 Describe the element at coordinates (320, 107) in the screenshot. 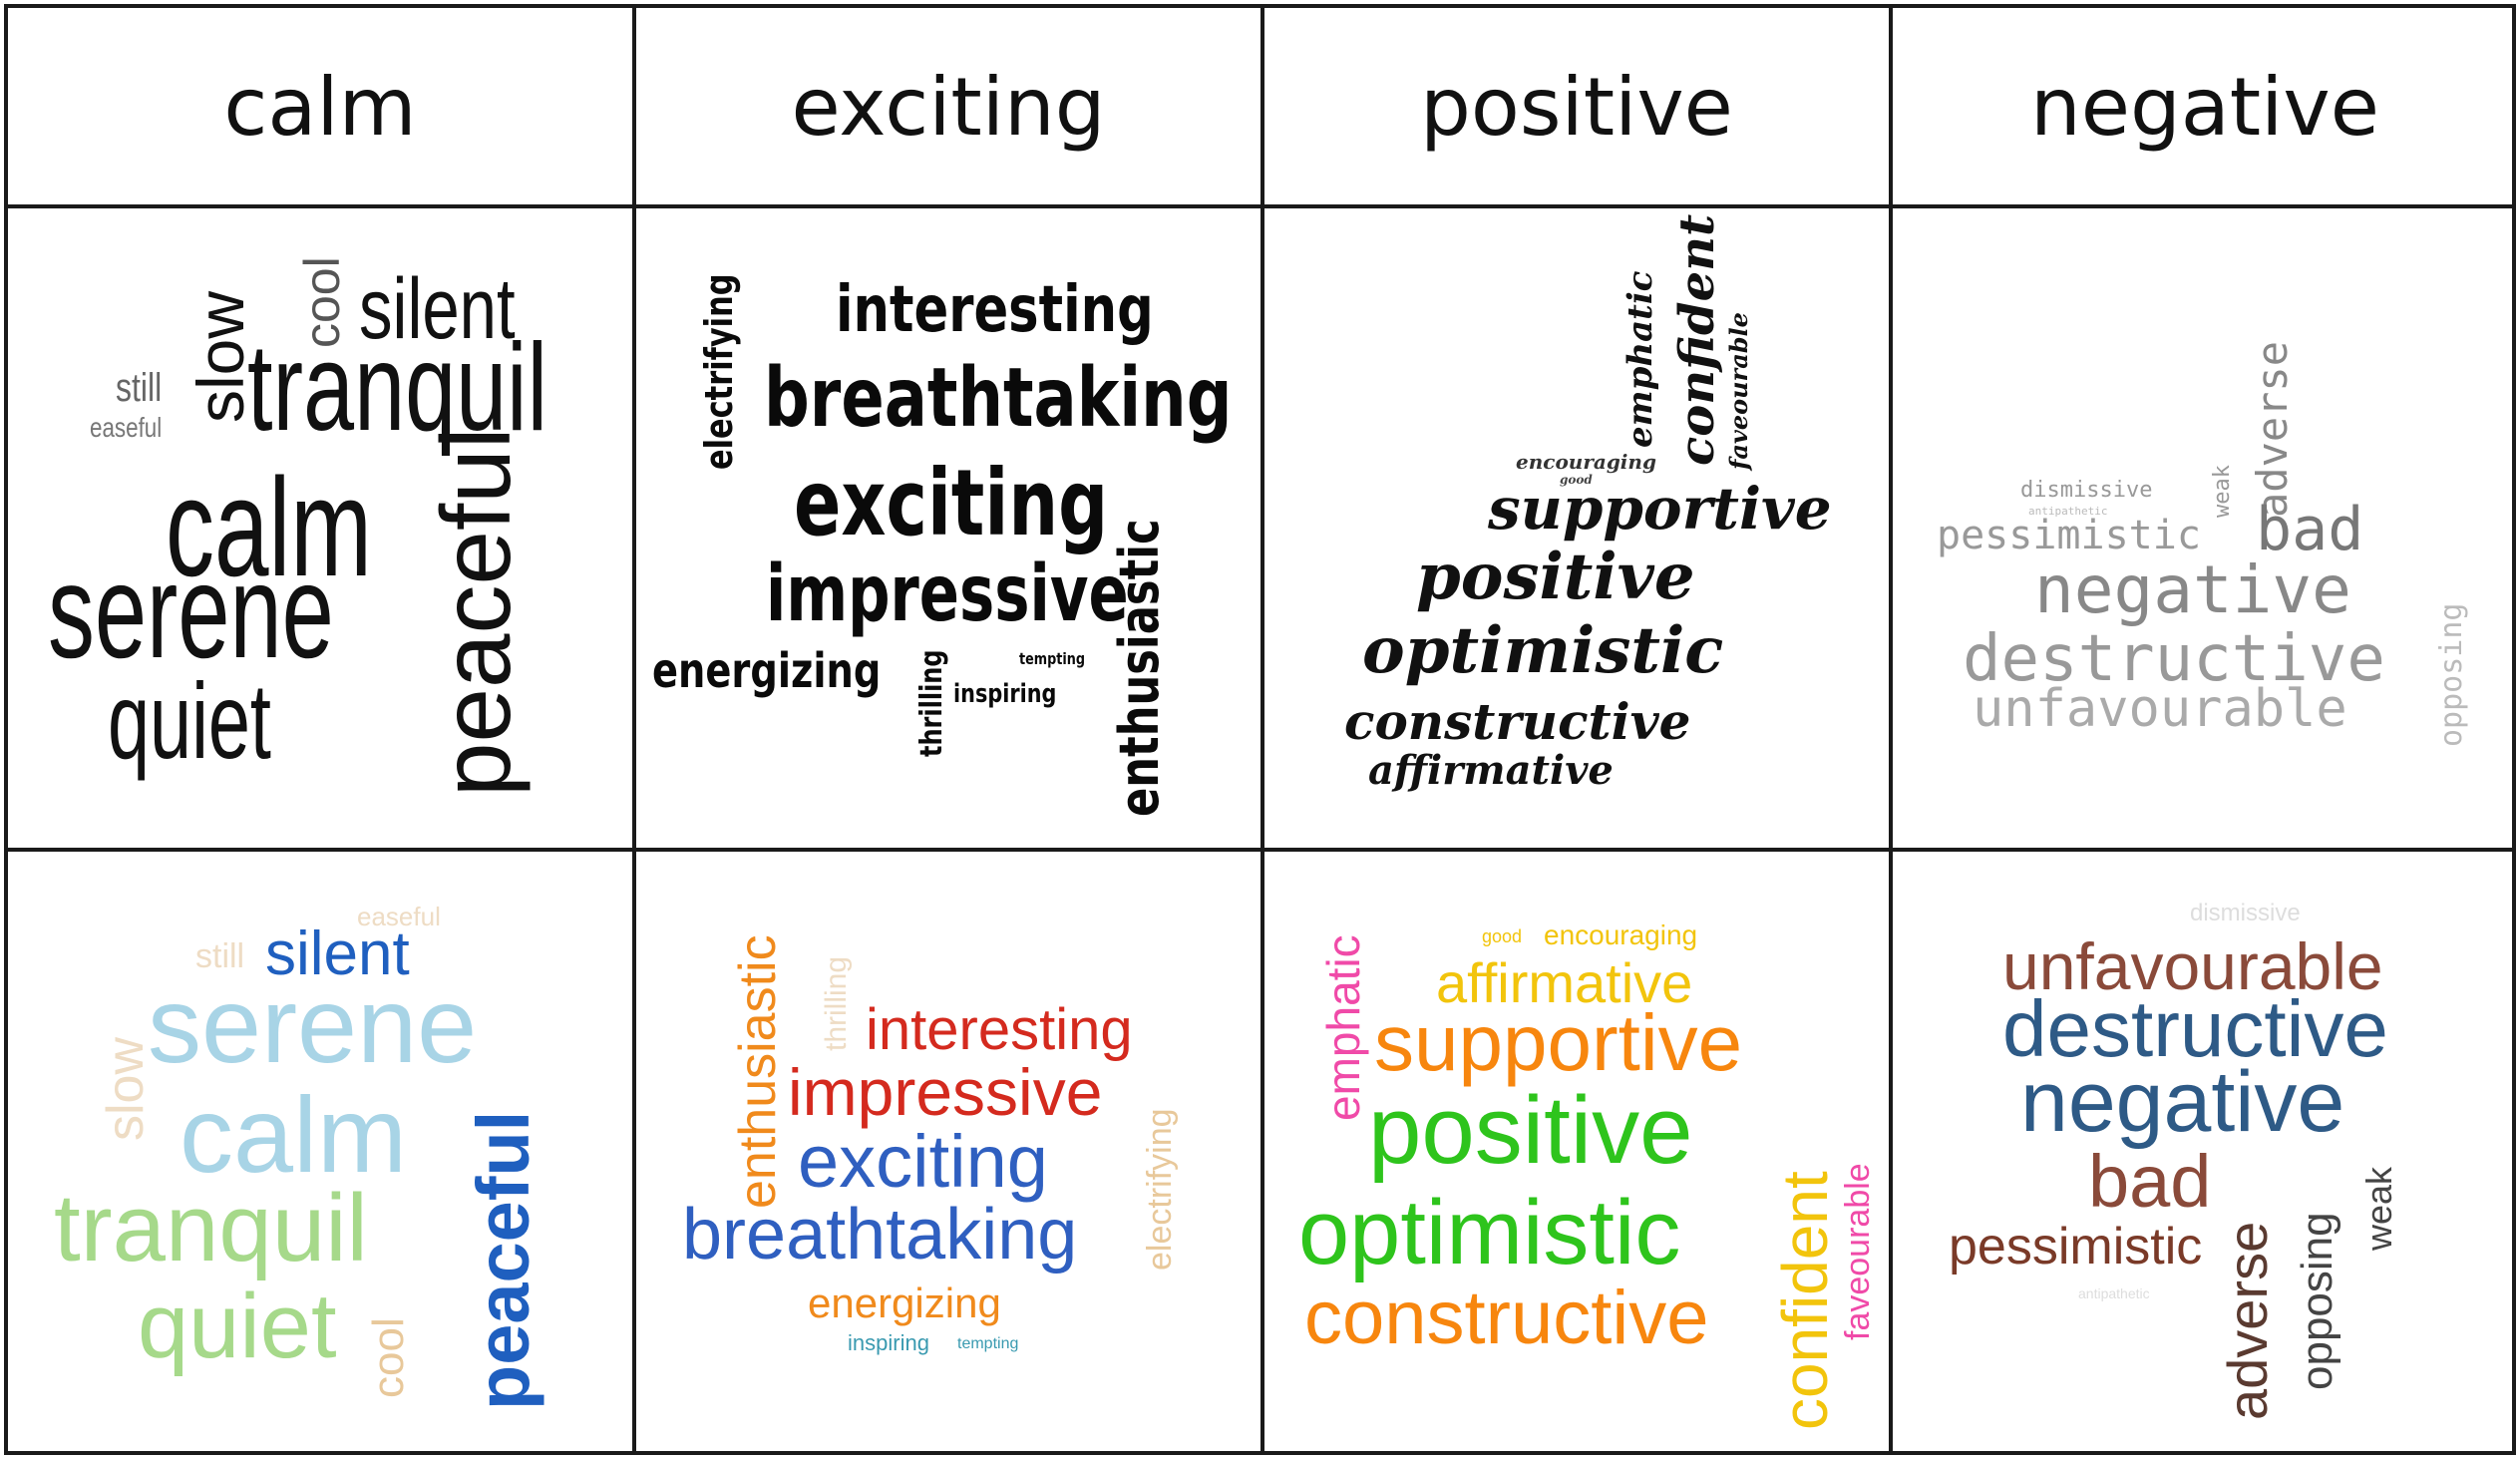

I see `header-calm: calm` at that location.